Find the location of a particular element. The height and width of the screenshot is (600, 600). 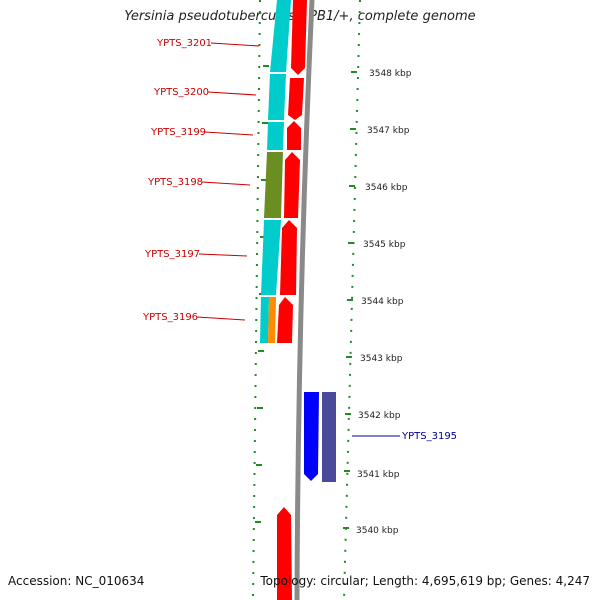

gene-label-3197: YPTS_3197 is located at coordinates (172, 254).